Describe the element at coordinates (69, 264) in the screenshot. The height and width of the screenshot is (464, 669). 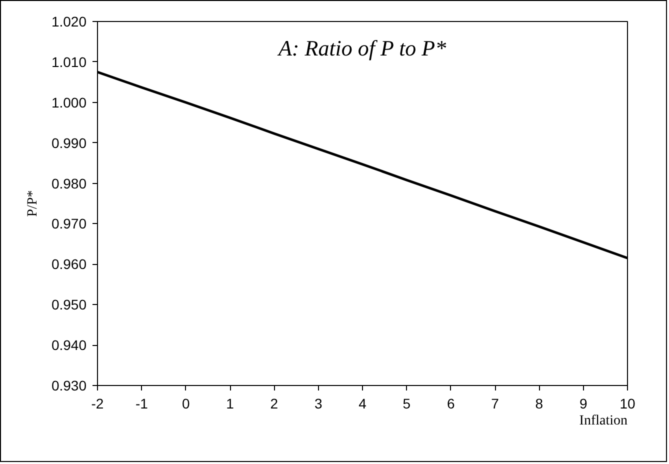
I see `y-tick-label: 0.960` at that location.